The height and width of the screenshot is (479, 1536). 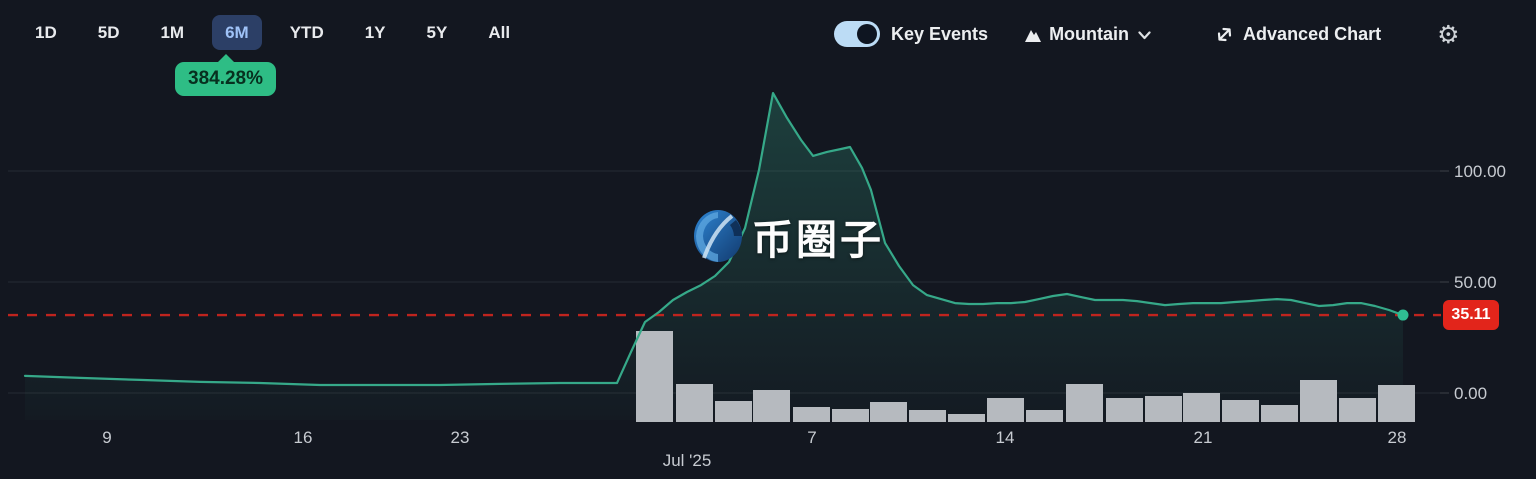 I want to click on range-button-1m: 1M, so click(x=172, y=32).